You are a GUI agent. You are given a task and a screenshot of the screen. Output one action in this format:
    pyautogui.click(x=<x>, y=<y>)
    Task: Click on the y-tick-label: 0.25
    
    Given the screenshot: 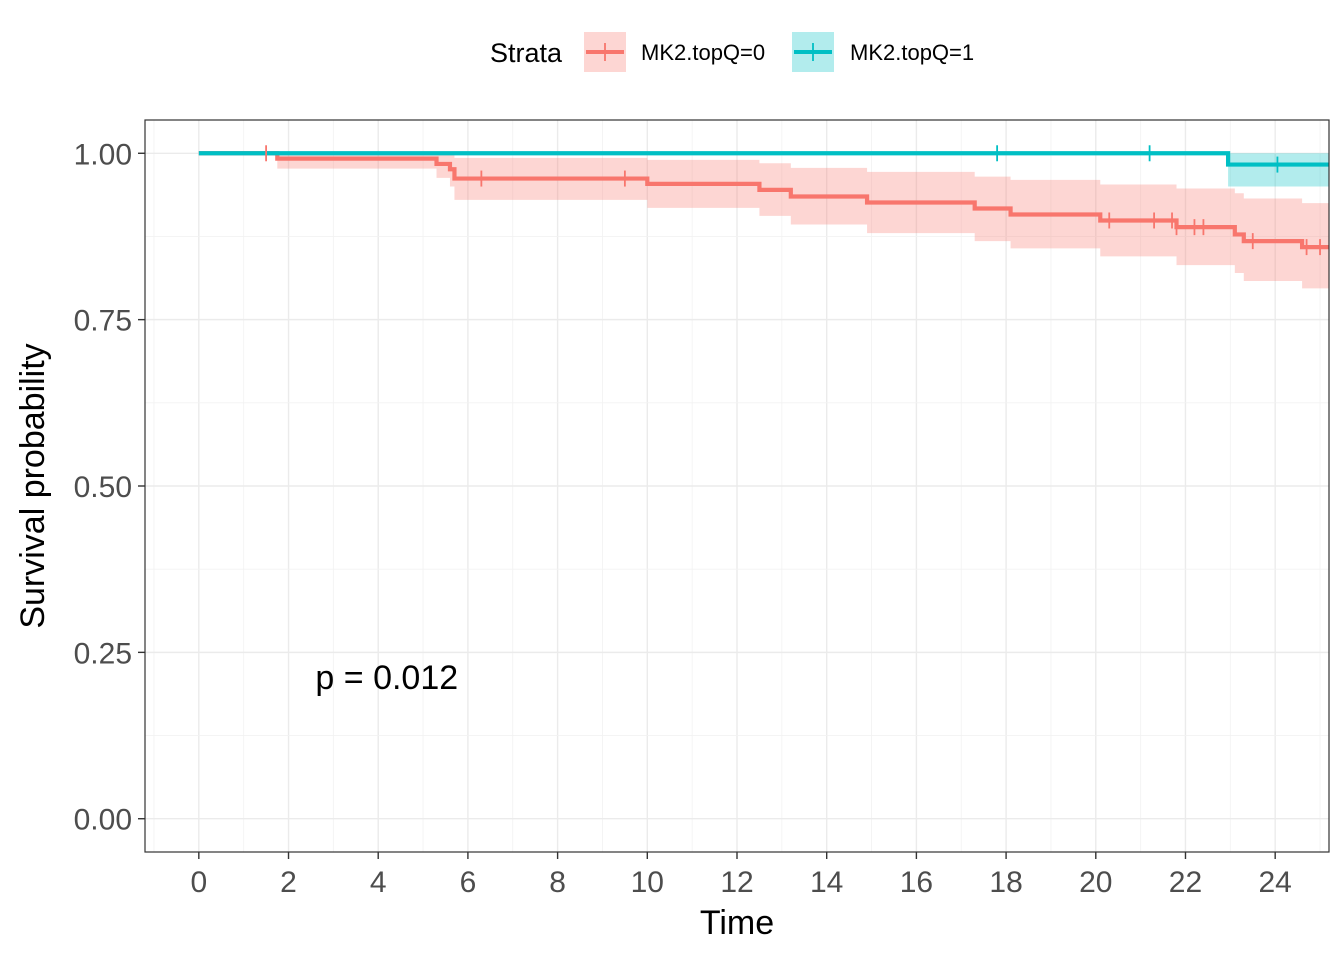 What is the action you would take?
    pyautogui.click(x=103, y=653)
    